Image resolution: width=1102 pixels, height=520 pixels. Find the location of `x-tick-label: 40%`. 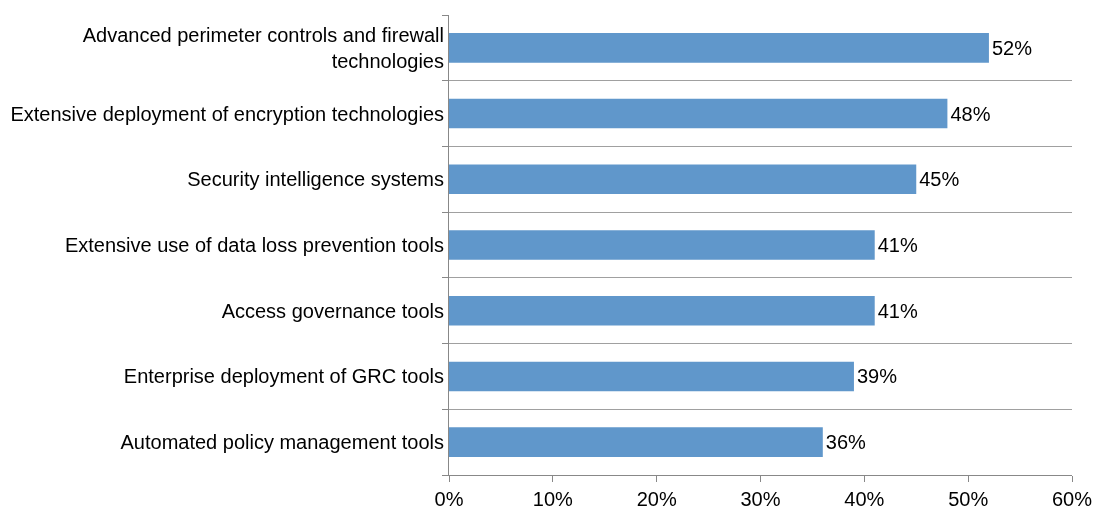

x-tick-label: 40% is located at coordinates (864, 499).